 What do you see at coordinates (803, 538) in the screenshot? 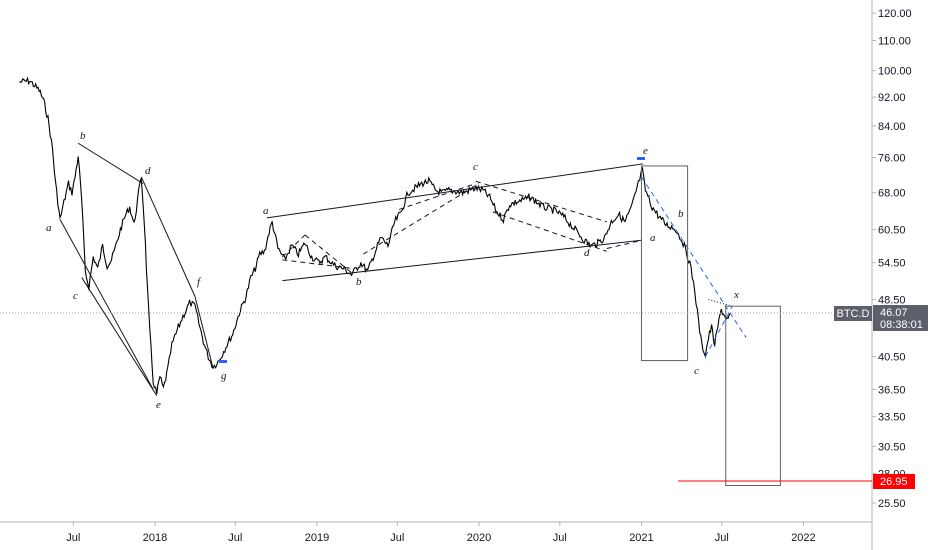
I see `x-tick-label: 2022` at bounding box center [803, 538].